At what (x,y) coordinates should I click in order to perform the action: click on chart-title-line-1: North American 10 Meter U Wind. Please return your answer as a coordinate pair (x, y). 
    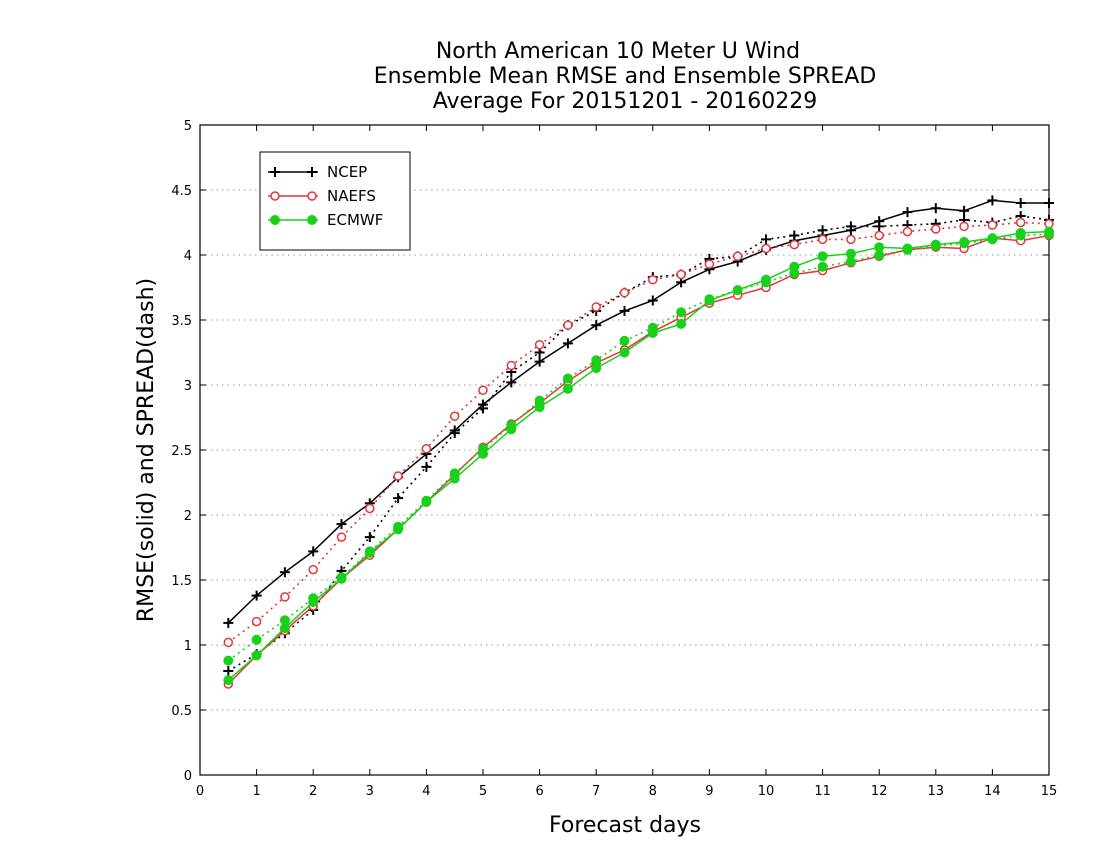
    Looking at the image, I should click on (618, 51).